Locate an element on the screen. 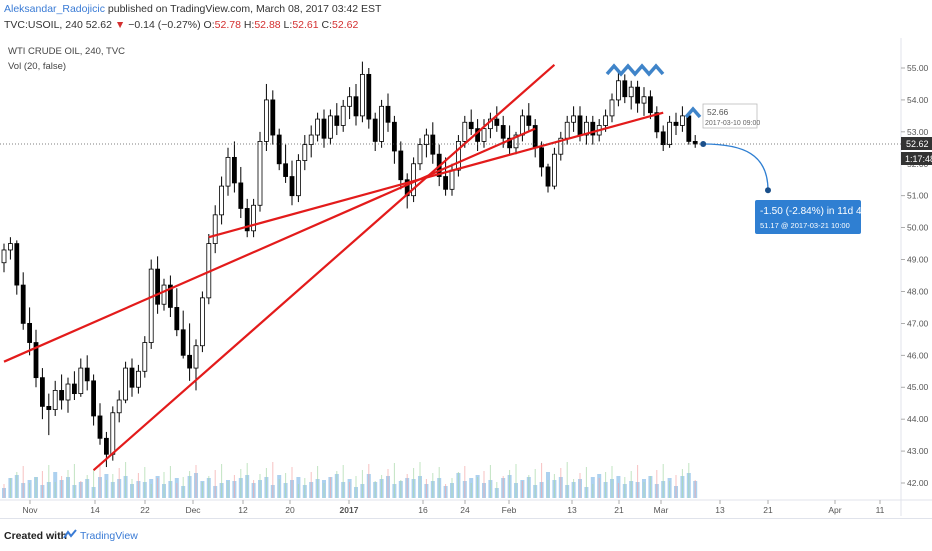  ohlc-close-value: 52.62 is located at coordinates (345, 25).